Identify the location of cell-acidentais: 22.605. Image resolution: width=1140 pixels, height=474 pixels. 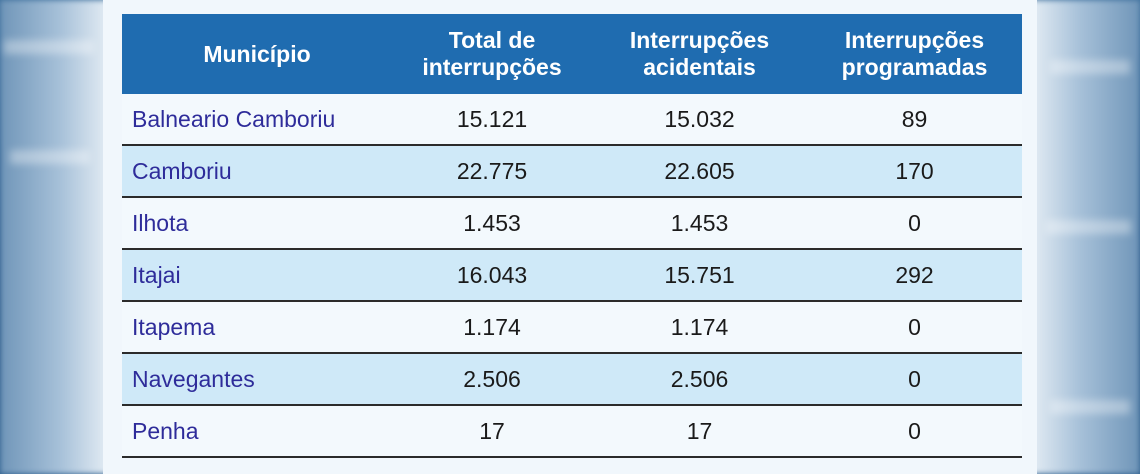
(699, 171).